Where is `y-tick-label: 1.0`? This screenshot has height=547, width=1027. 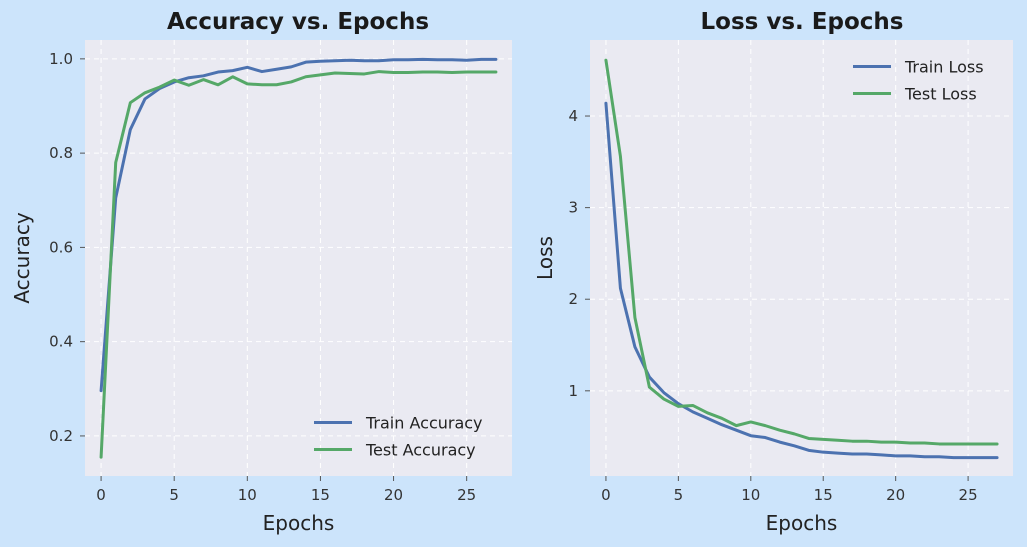 y-tick-label: 1.0 is located at coordinates (61, 59).